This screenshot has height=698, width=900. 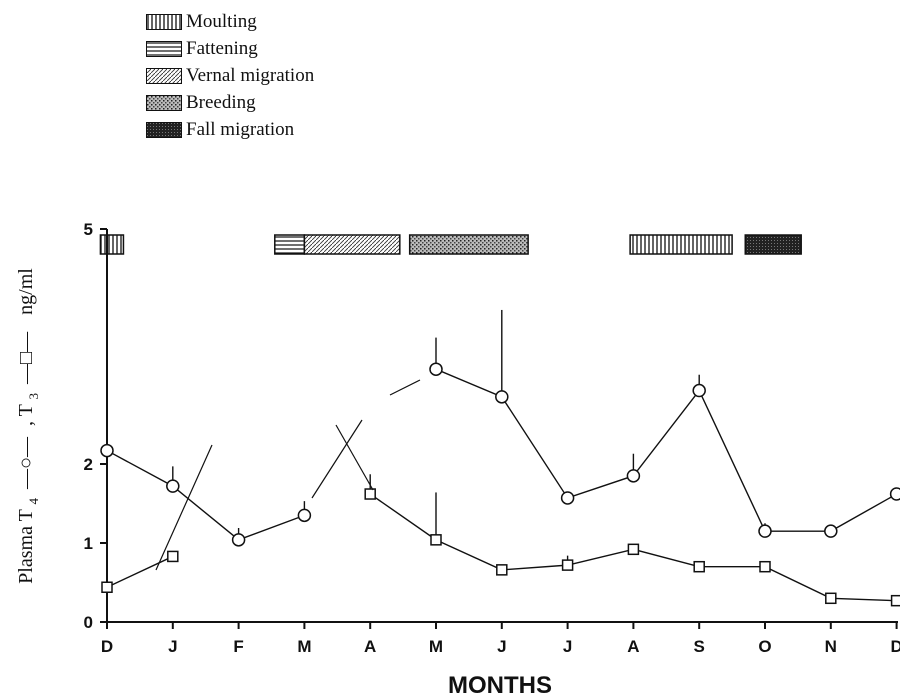 I want to click on x-tick-label: N, so click(x=831, y=646).